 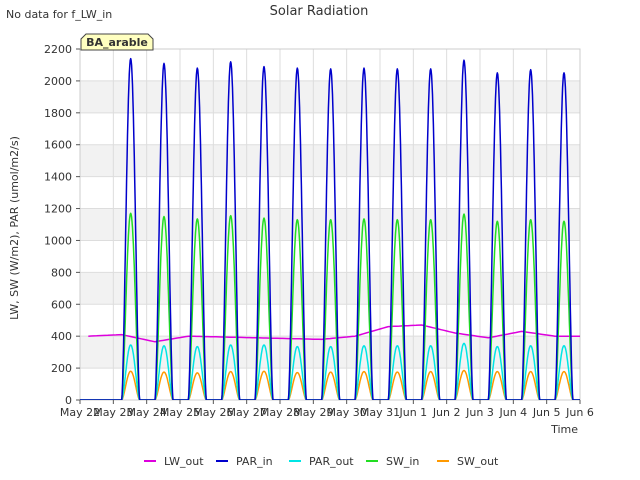 I want to click on legend-label-sw-out: SW_out, so click(x=478, y=461).